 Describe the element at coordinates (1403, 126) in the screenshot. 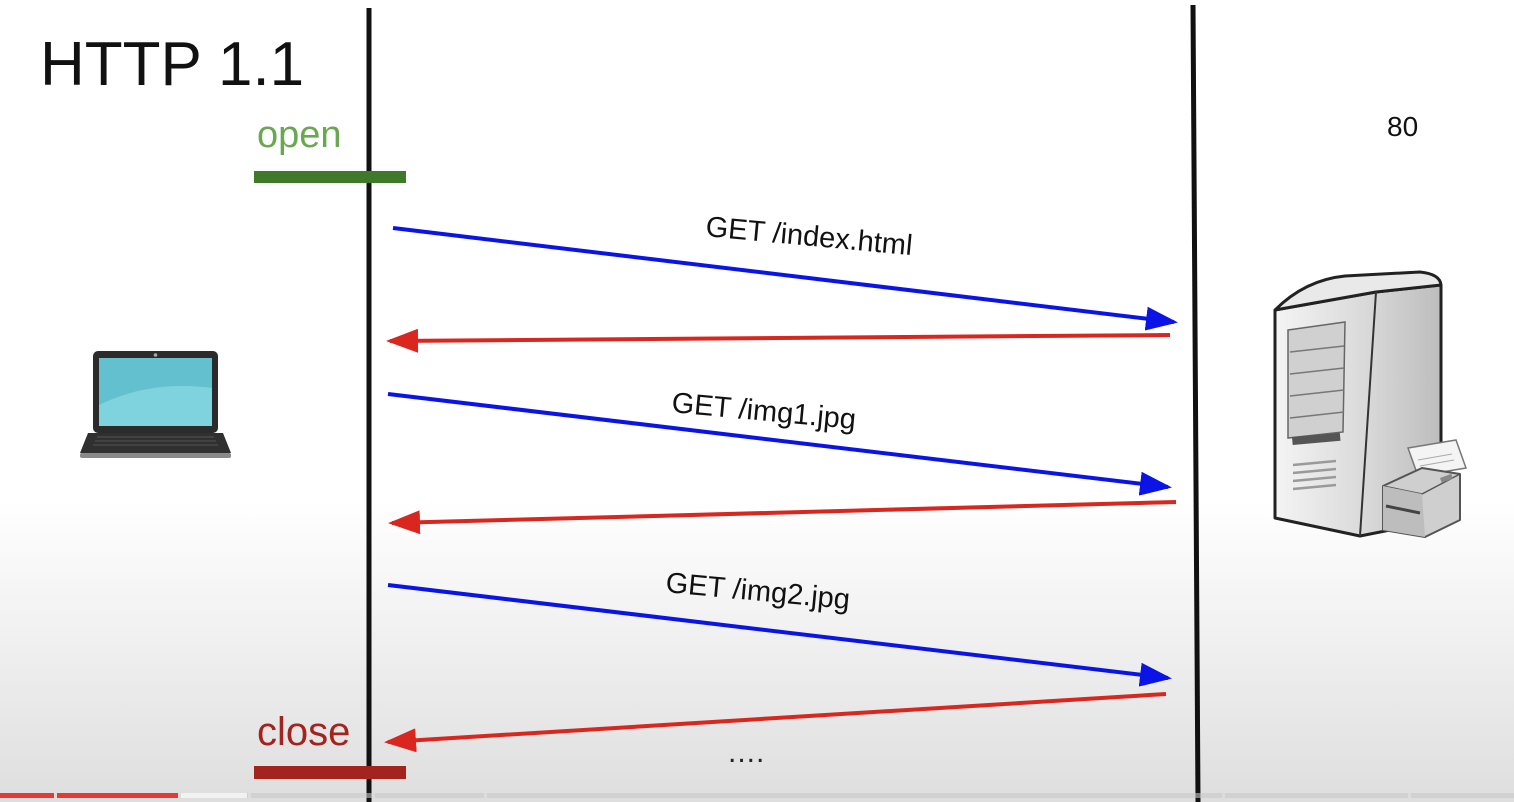

I see `port-label: 80` at that location.